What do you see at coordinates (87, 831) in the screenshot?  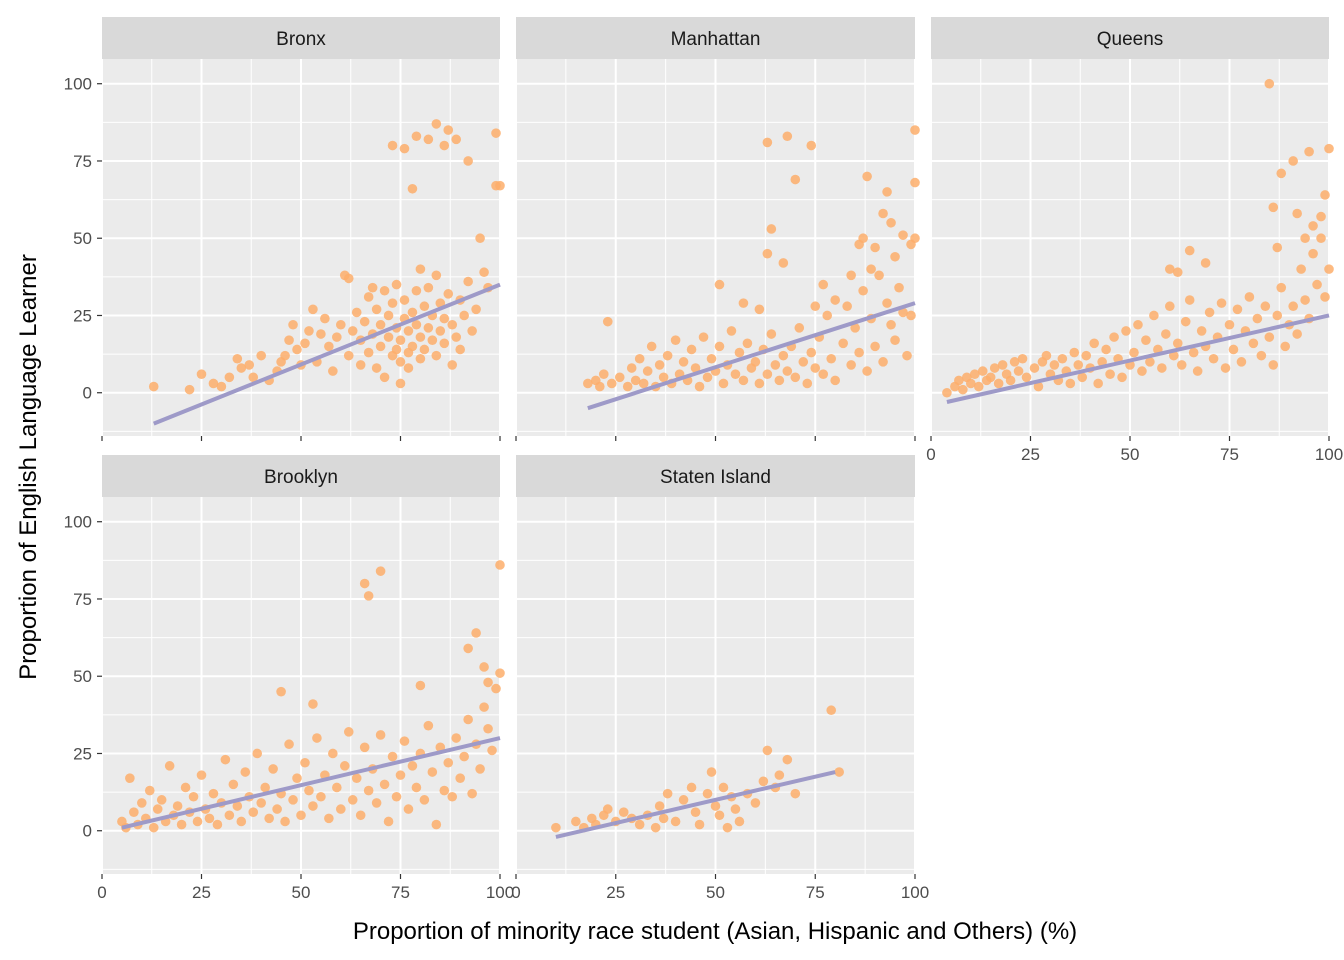 I see `y-tick-label: 0` at bounding box center [87, 831].